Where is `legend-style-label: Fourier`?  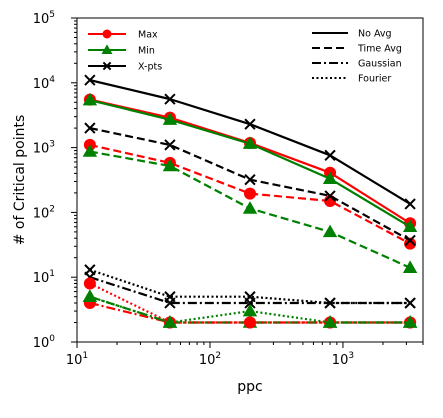
legend-style-label: Fourier is located at coordinates (374, 79).